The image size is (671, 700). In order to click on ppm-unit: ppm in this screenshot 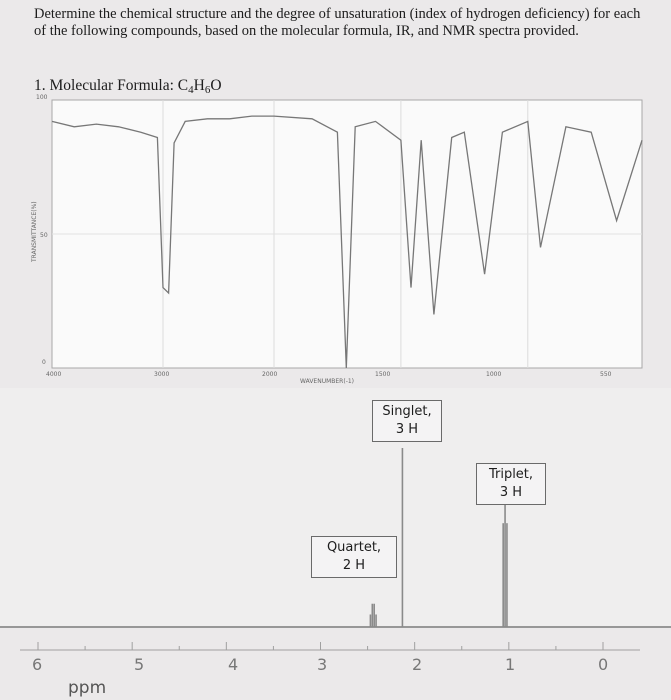, I will do `click(87, 688)`.